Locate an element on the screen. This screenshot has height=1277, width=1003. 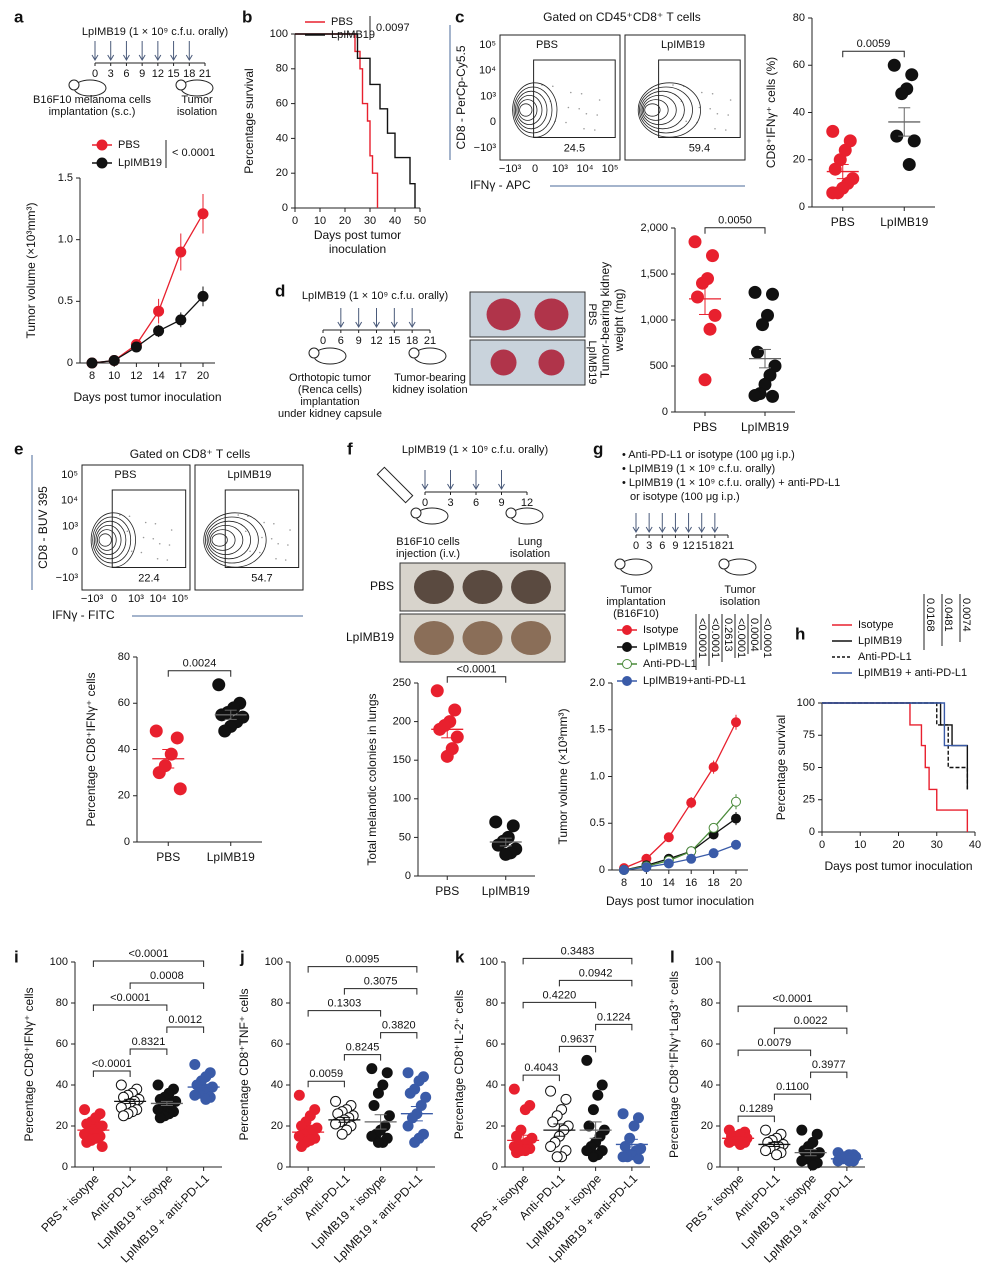
y-tick-label: 80 is located at coordinates (799, 18).